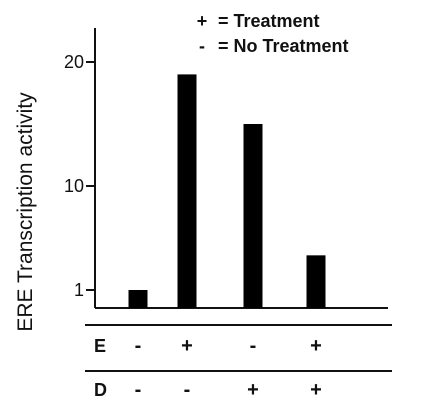 The image size is (426, 410). What do you see at coordinates (316, 390) in the screenshot?
I see `condition-sign-d-4: +` at bounding box center [316, 390].